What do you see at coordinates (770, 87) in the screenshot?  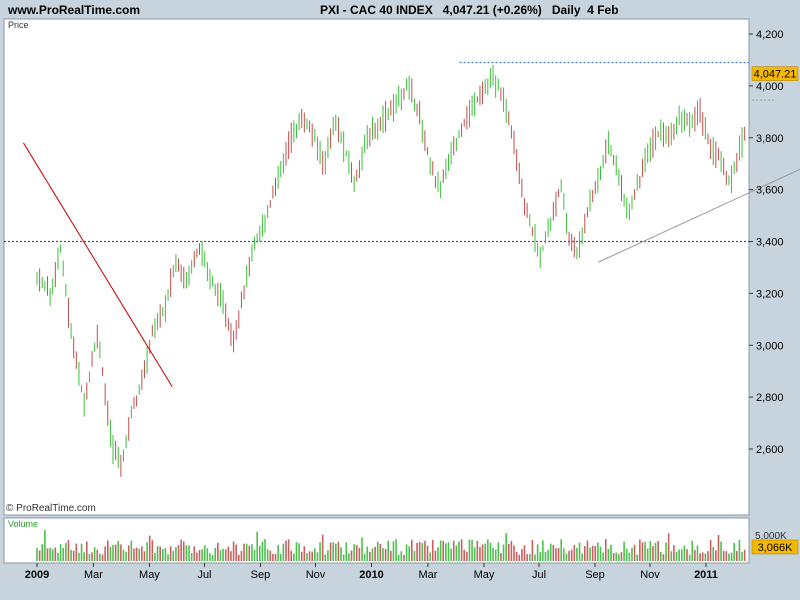 I see `y-tick-label: 4,000` at bounding box center [770, 87].